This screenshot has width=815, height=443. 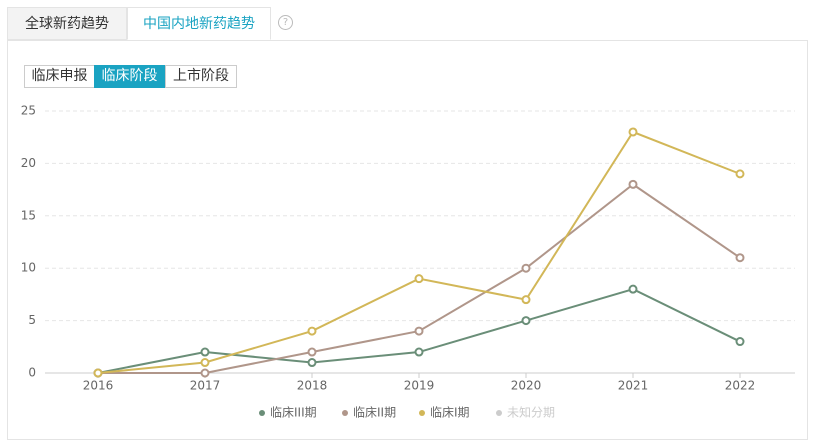 What do you see at coordinates (67, 23) in the screenshot?
I see `tab: 全球新药趋势` at bounding box center [67, 23].